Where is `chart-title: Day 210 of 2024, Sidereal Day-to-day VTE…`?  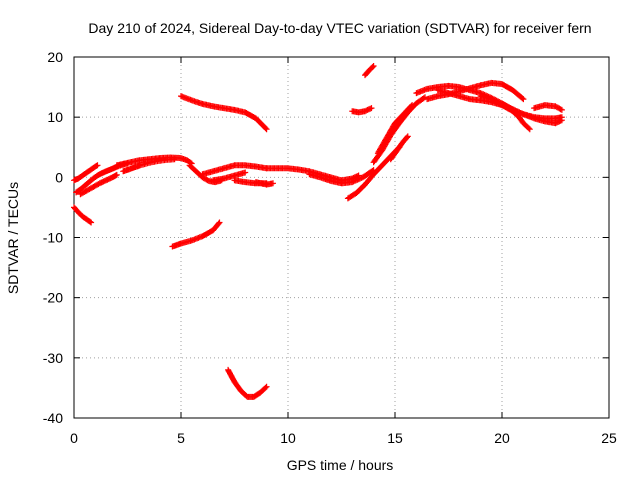
chart-title: Day 210 of 2024, Sidereal Day-to-day VTE… is located at coordinates (339, 28).